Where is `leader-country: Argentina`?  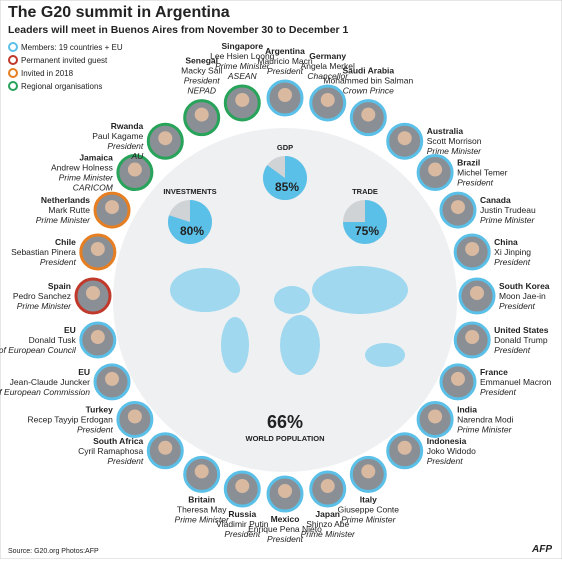 leader-country: Argentina is located at coordinates (285, 51).